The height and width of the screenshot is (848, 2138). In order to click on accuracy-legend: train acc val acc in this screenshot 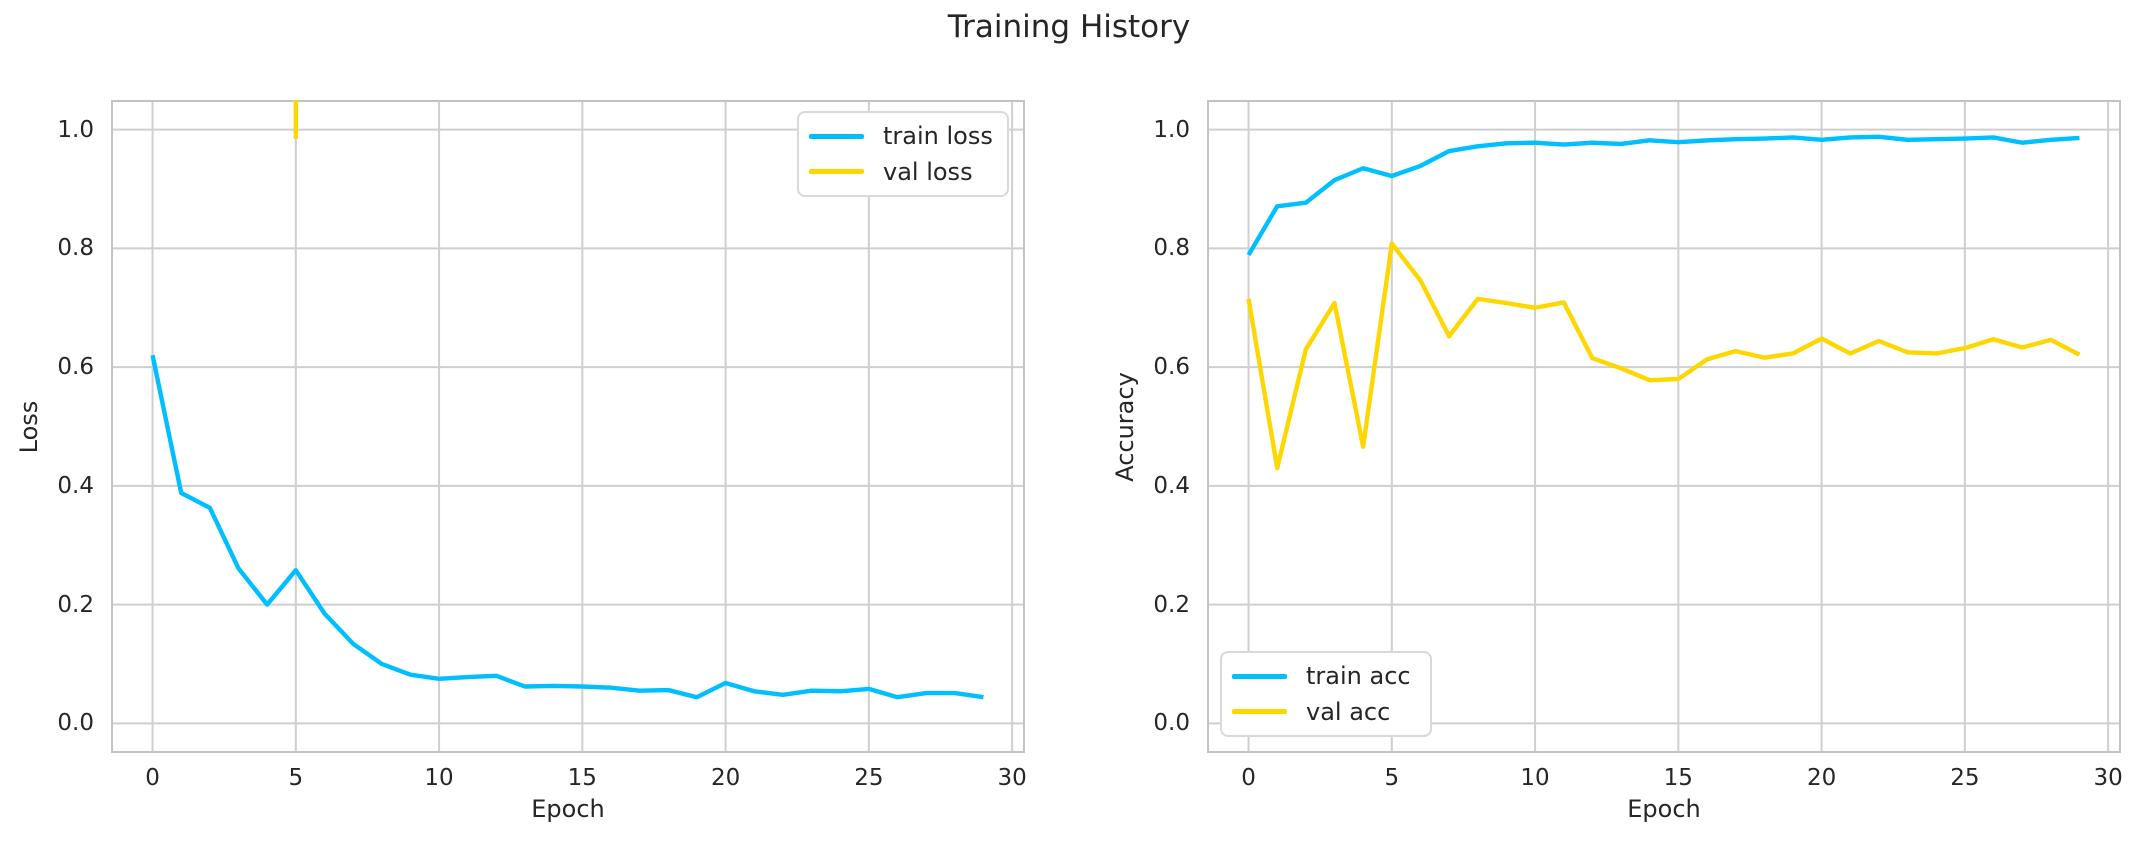, I will do `click(1326, 694)`.